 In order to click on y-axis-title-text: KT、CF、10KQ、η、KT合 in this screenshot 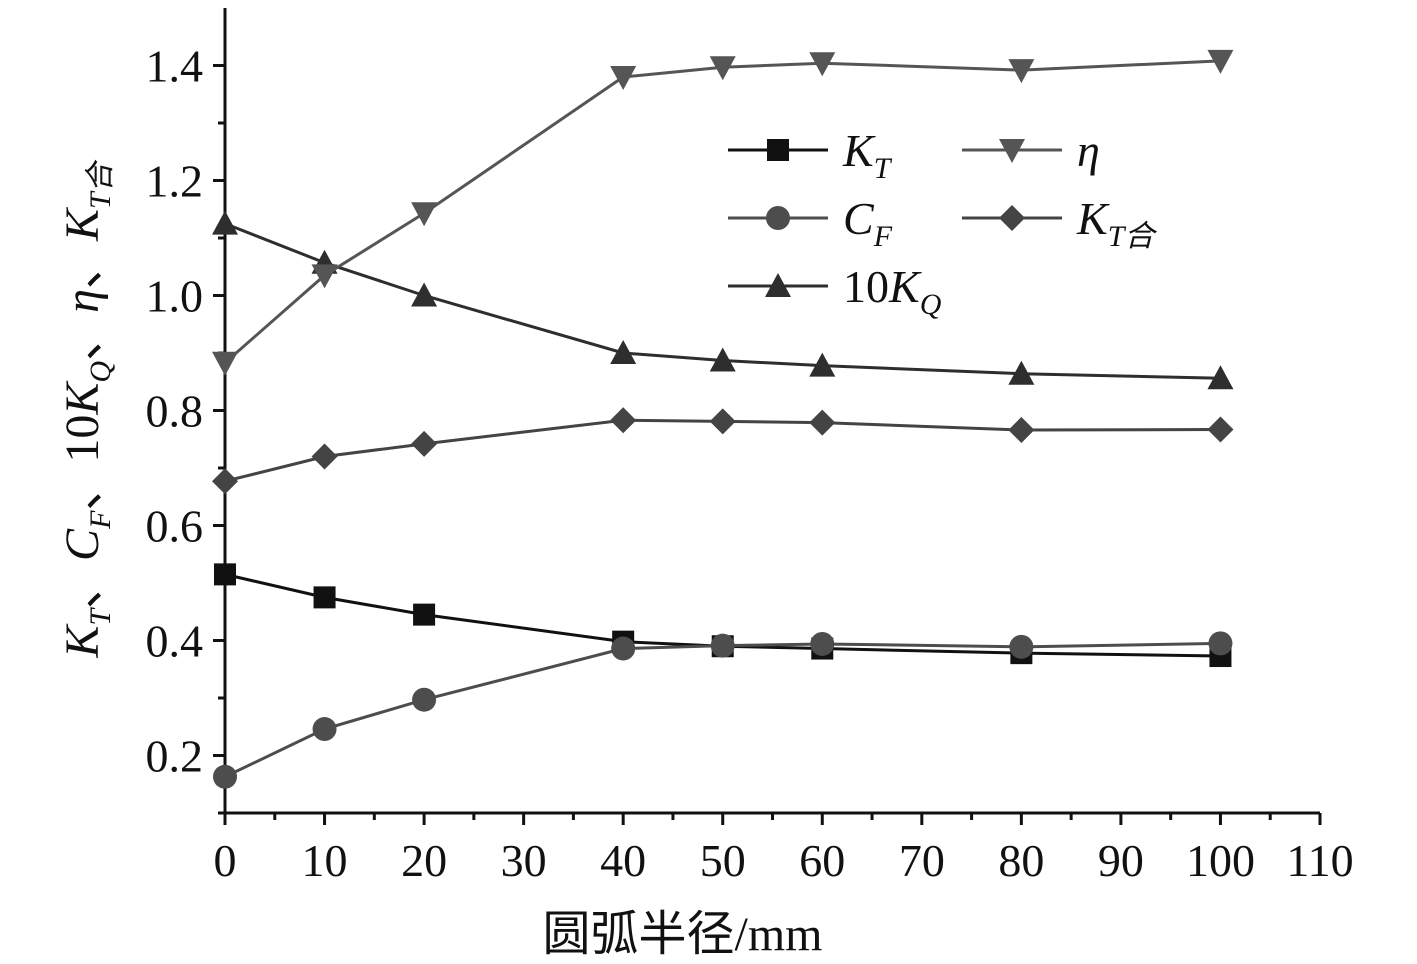, I will do `click(86, 408)`.